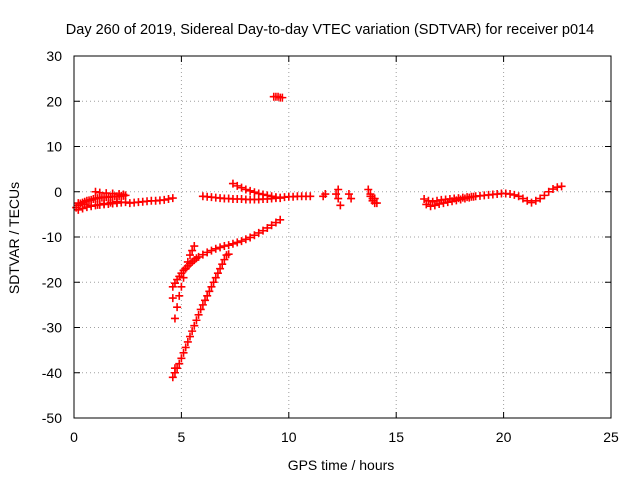  Describe the element at coordinates (341, 465) in the screenshot. I see `x-axis-label: GPS time / hours` at that location.